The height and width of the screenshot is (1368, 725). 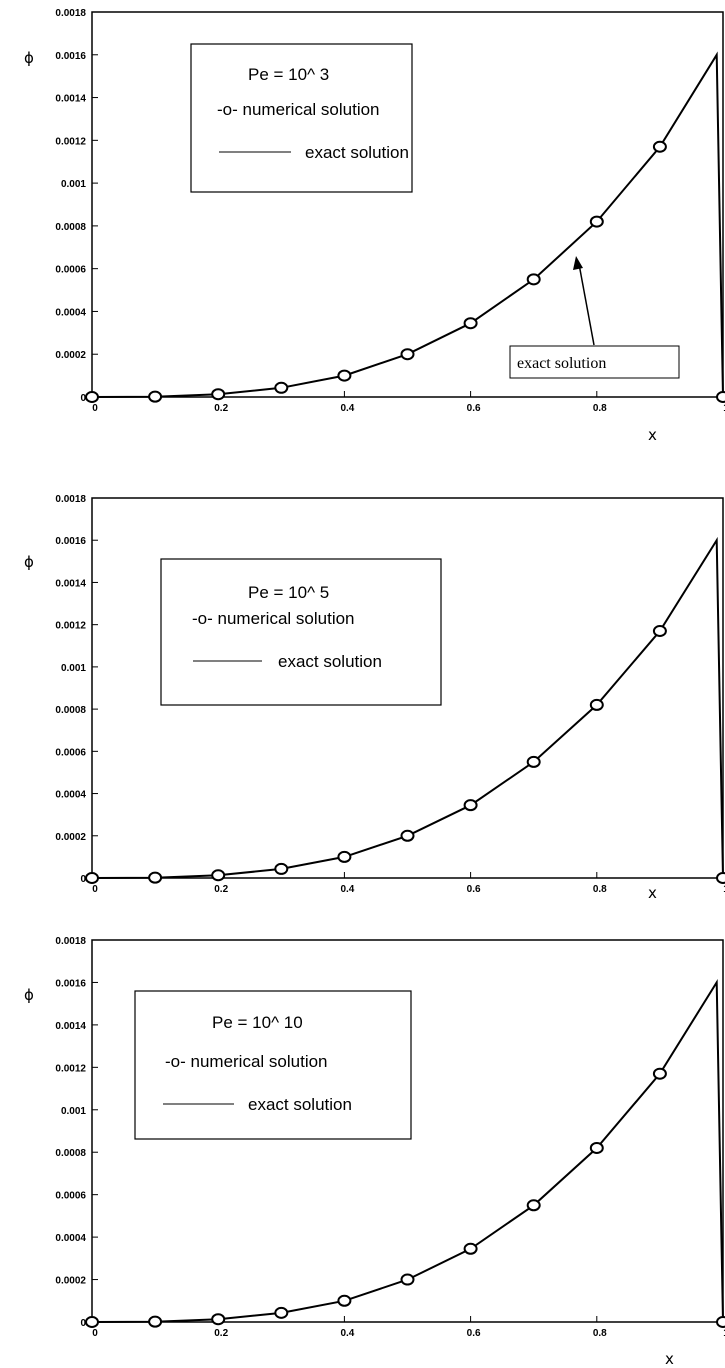 I want to click on annotation: exact solution, so click(x=594, y=317).